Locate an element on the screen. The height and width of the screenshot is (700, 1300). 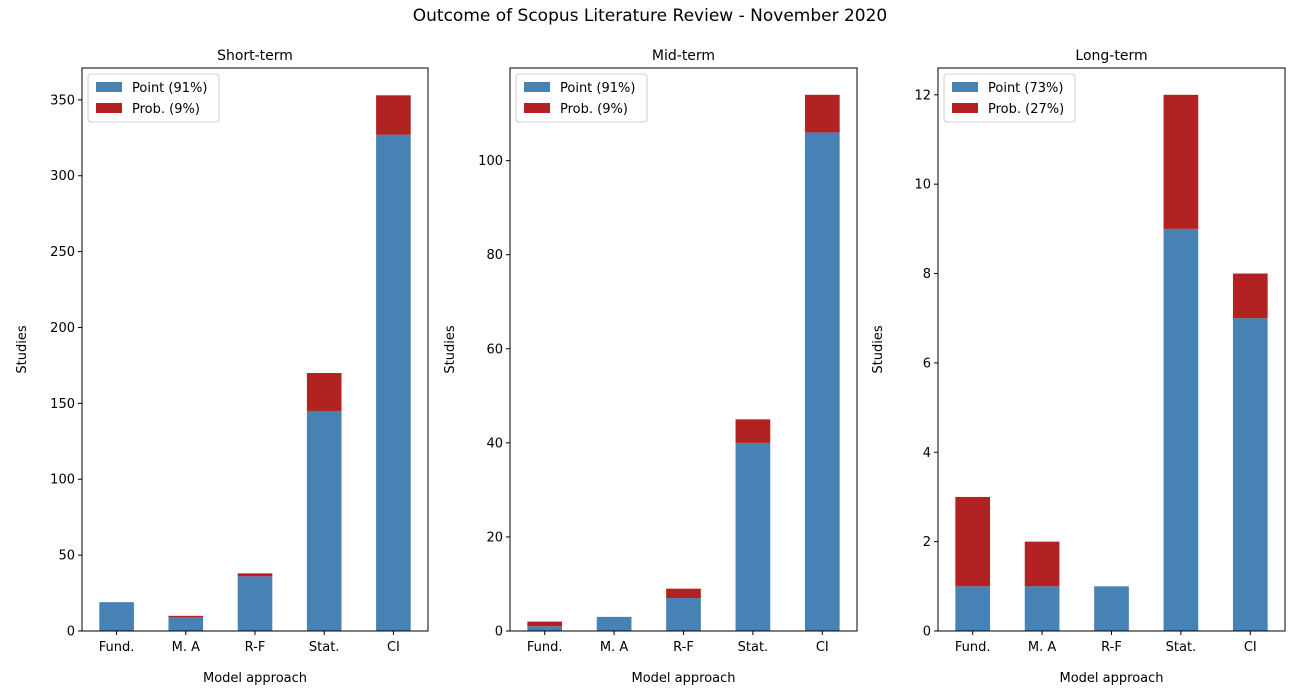
legend-label: Prob. (27%) is located at coordinates (1026, 109).